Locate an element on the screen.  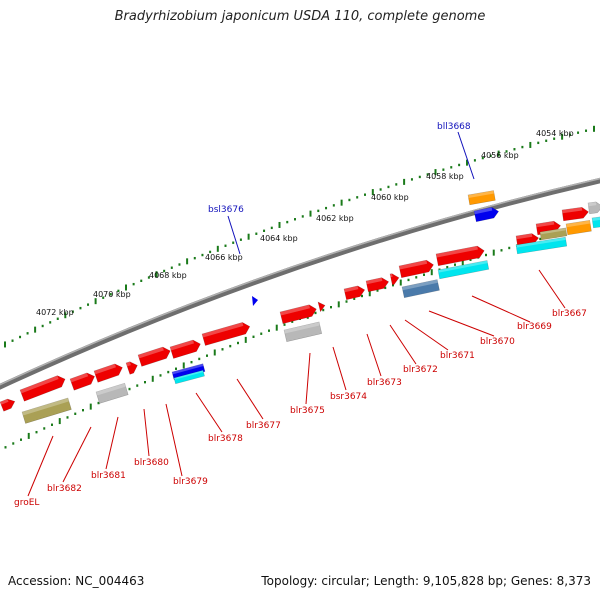
ruler-label: 4068 kbp is located at coordinates (168, 275).